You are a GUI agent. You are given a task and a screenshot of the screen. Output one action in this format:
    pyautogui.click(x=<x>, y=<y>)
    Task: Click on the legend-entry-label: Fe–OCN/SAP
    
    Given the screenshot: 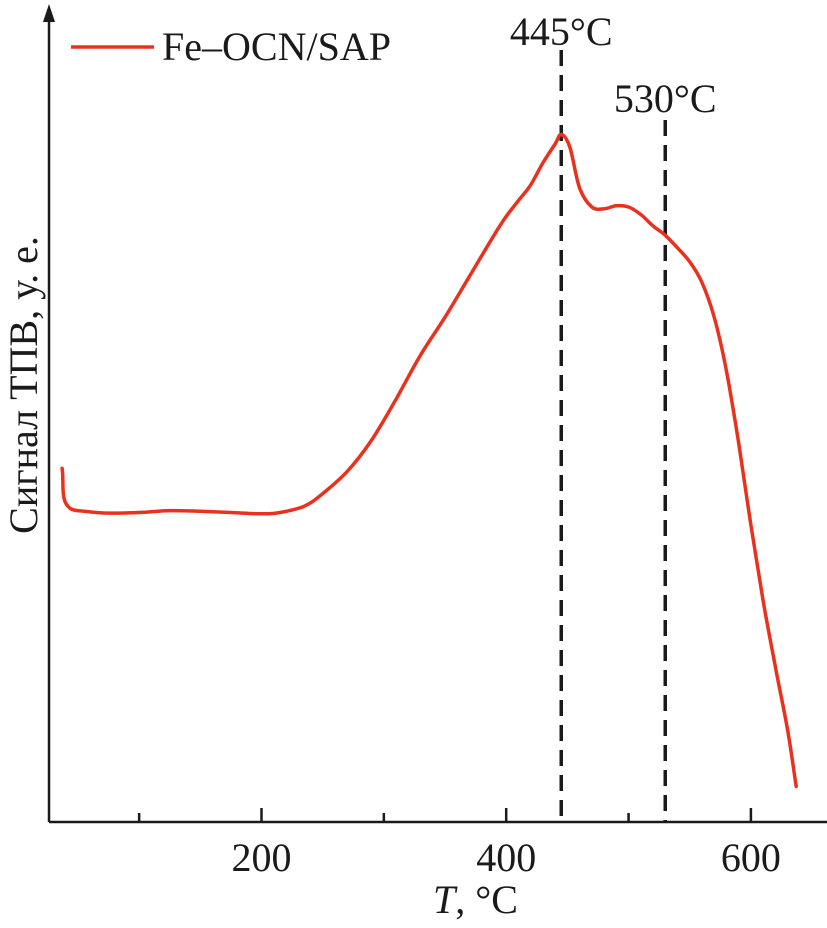 What is the action you would take?
    pyautogui.click(x=276, y=46)
    